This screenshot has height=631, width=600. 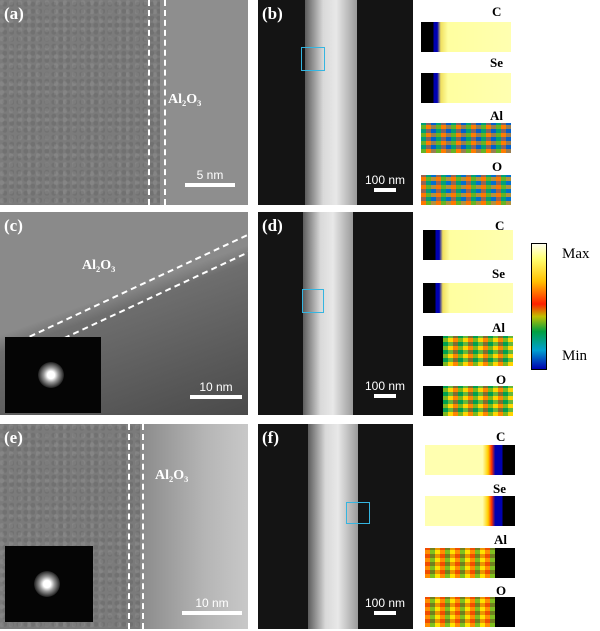 What do you see at coordinates (500, 225) in the screenshot?
I see `map-label-c-2: C` at bounding box center [500, 225].